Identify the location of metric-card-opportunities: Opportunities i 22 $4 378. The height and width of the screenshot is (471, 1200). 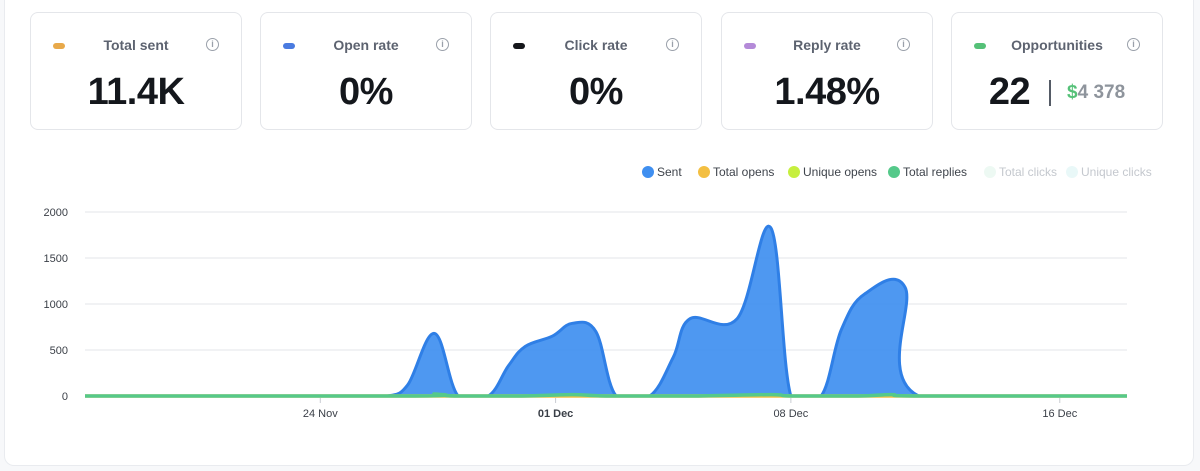
(1057, 71).